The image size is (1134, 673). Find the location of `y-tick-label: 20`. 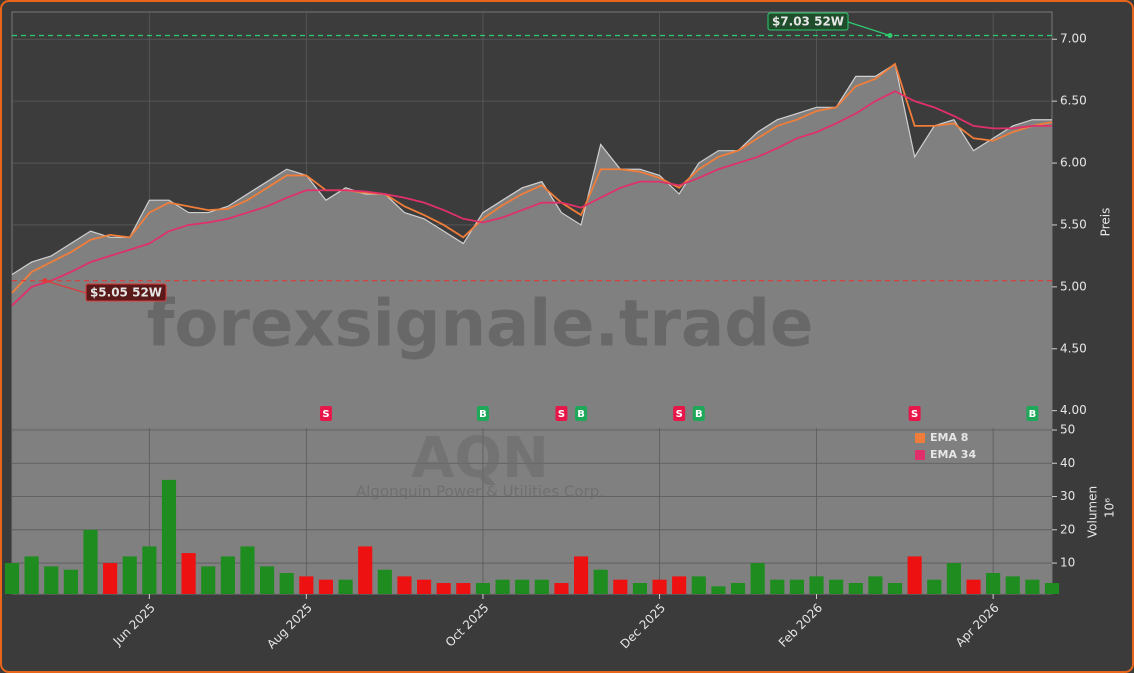

y-tick-label: 20 is located at coordinates (1067, 529).